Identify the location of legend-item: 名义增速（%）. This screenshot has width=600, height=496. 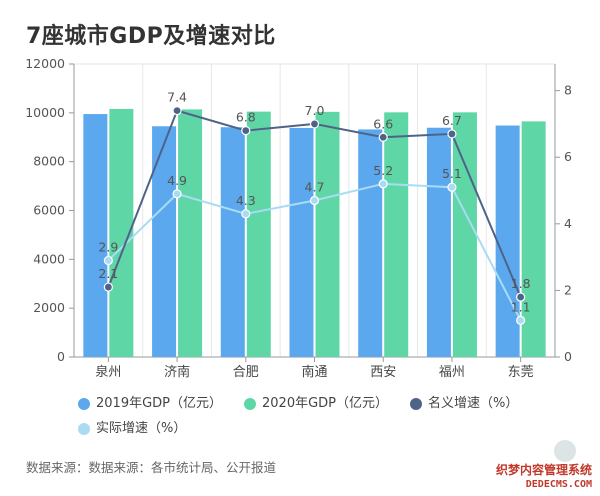
(464, 404).